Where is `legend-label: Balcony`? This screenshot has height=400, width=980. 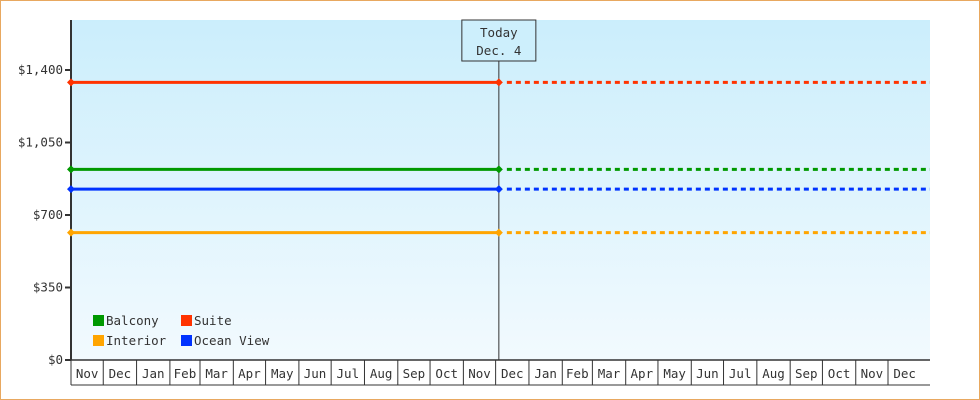
legend-label: Balcony is located at coordinates (132, 320).